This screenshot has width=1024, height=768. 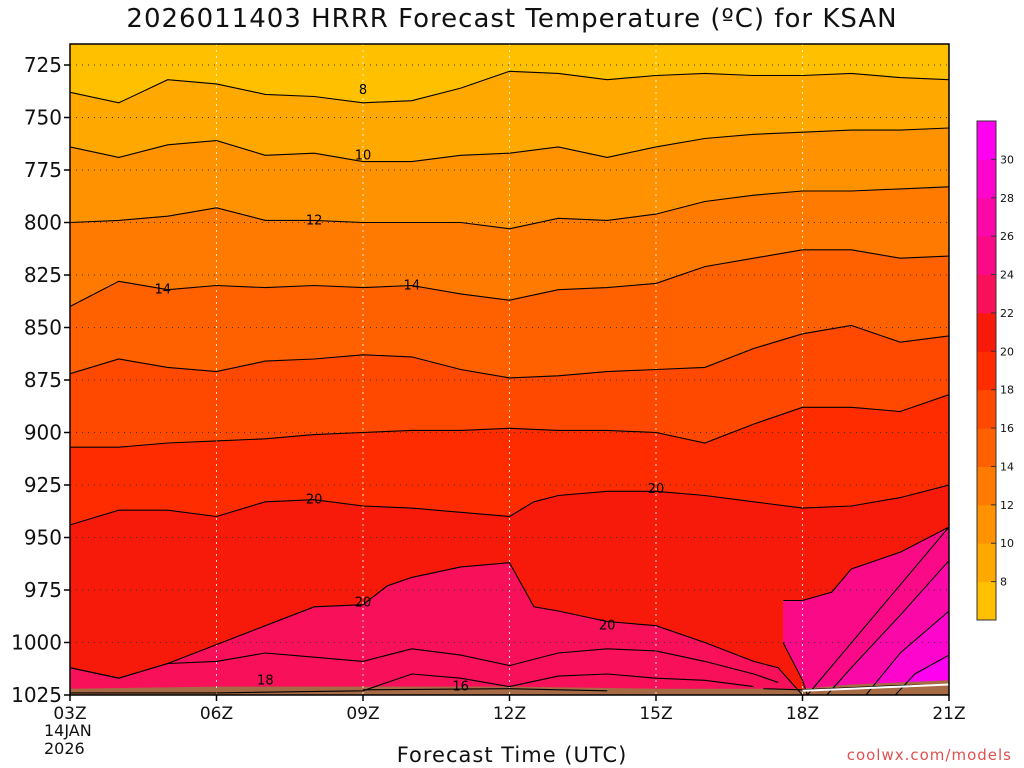 What do you see at coordinates (363, 90) in the screenshot?
I see `contour-label: 8` at bounding box center [363, 90].